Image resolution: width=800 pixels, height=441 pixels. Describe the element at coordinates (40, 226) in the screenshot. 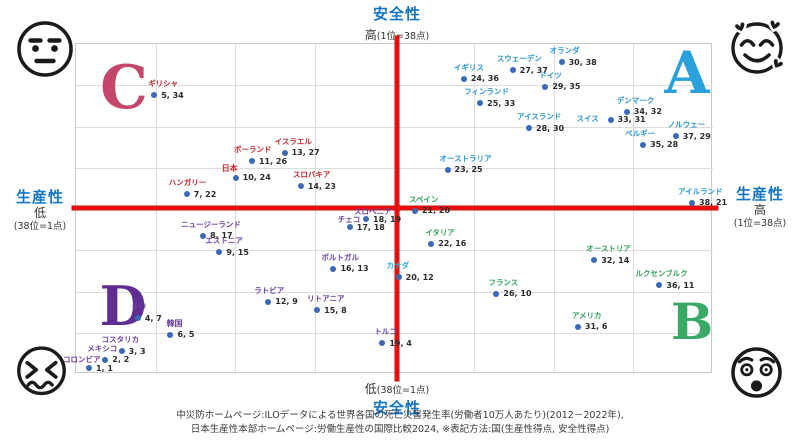

I see `x-axis-low-note: (38位=1点)` at that location.